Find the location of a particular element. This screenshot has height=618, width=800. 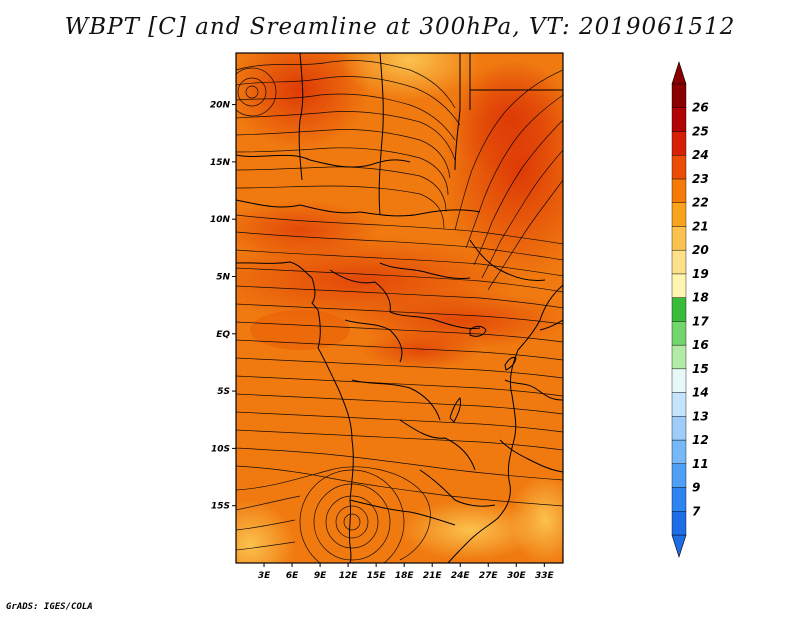

lat-tick-label: 10N is located at coordinates (220, 220).